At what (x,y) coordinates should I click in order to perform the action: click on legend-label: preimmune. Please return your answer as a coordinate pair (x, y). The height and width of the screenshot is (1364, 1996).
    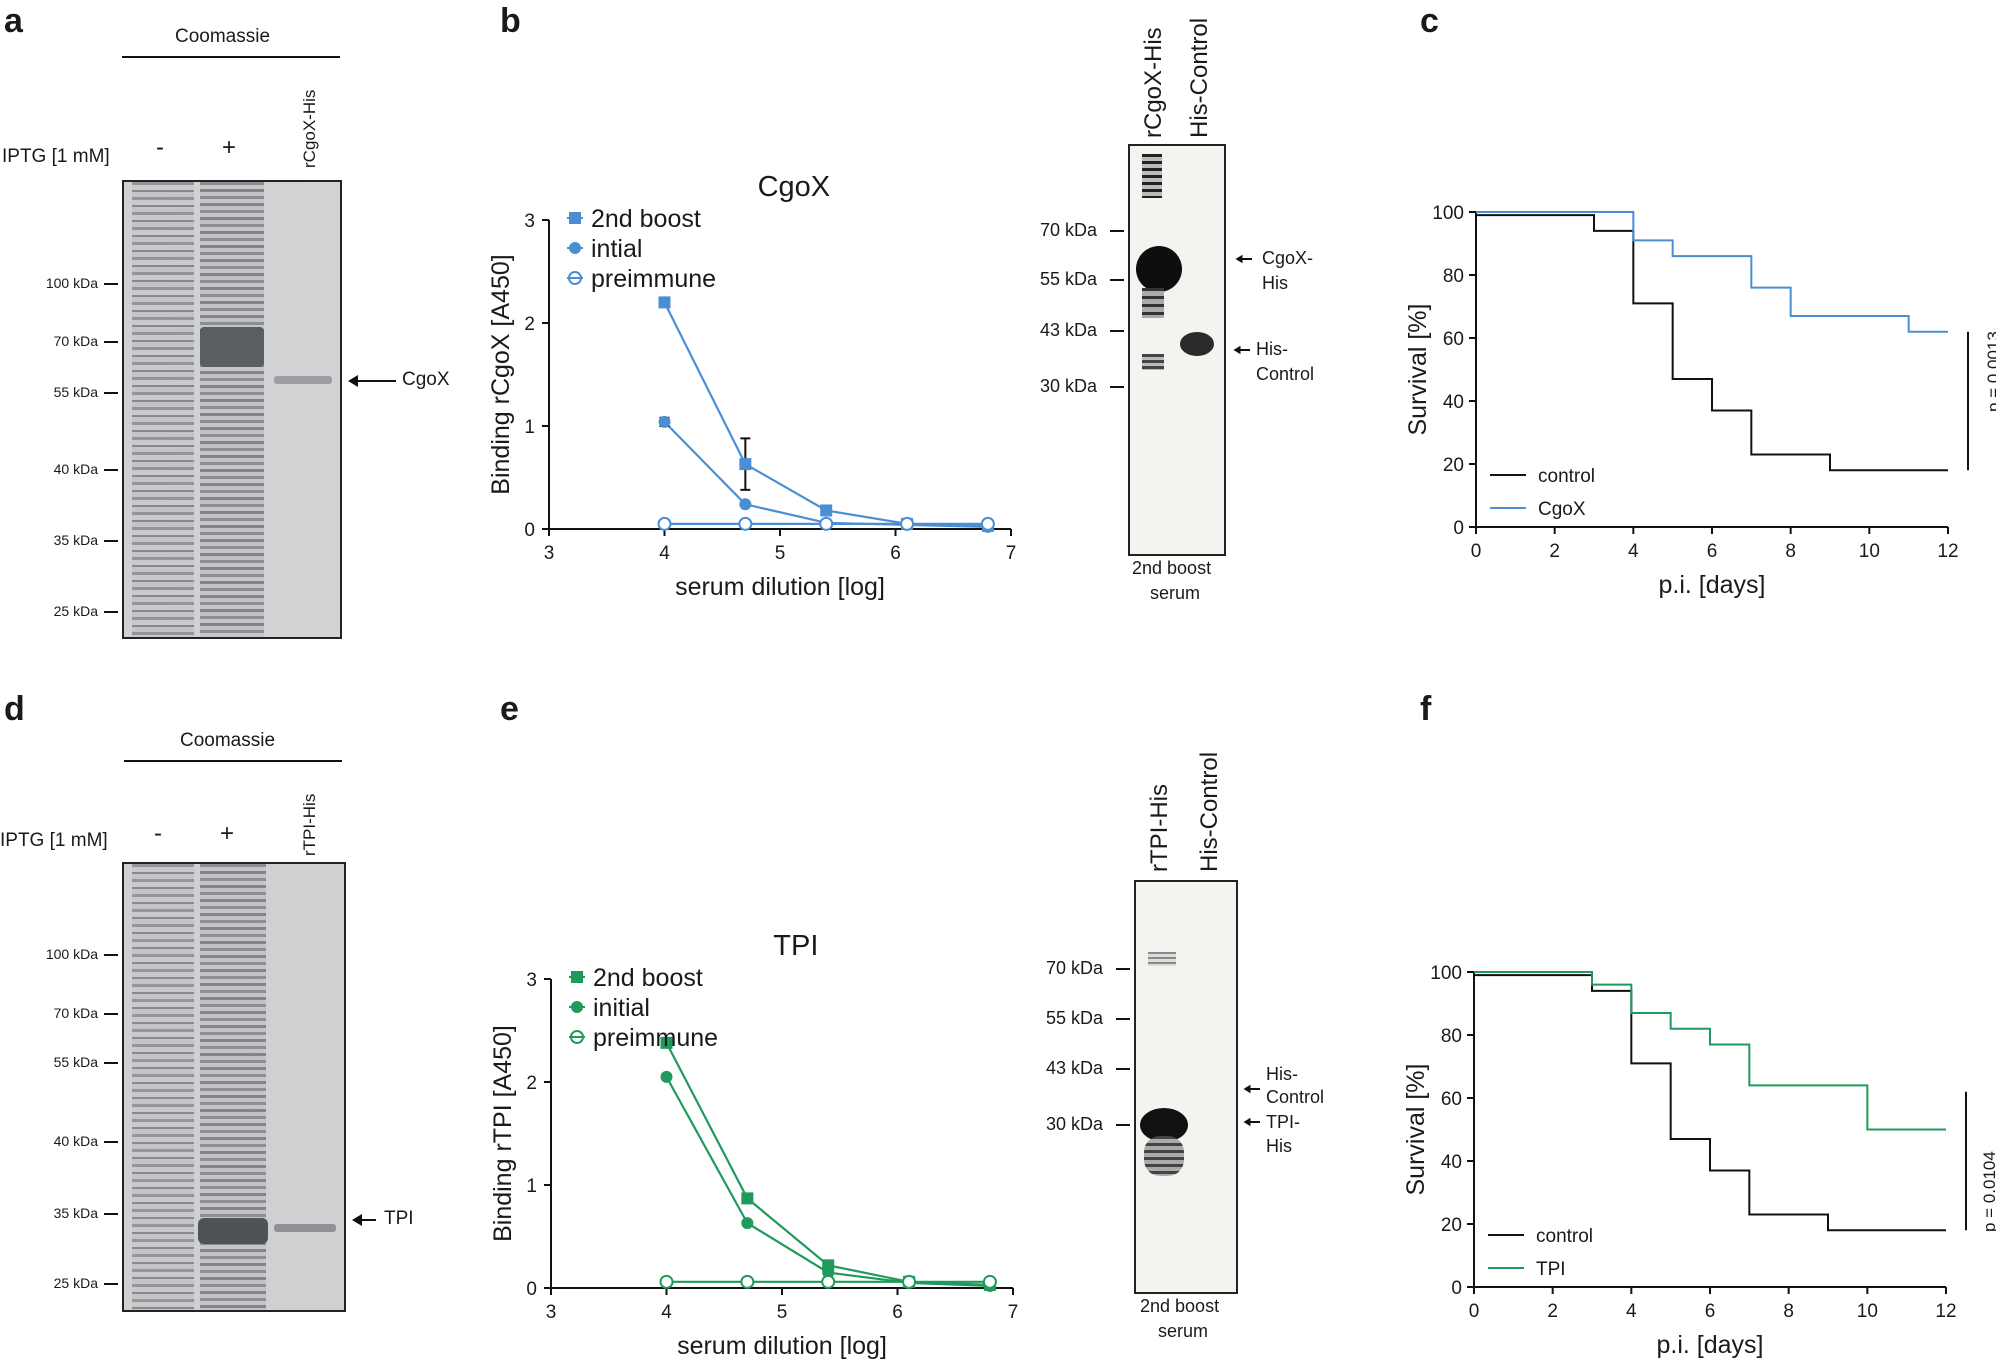
    Looking at the image, I should click on (653, 279).